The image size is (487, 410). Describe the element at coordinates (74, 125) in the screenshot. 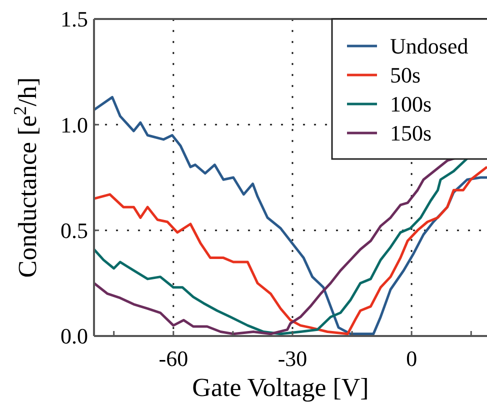

I see `y-tick-label: 1.0` at that location.